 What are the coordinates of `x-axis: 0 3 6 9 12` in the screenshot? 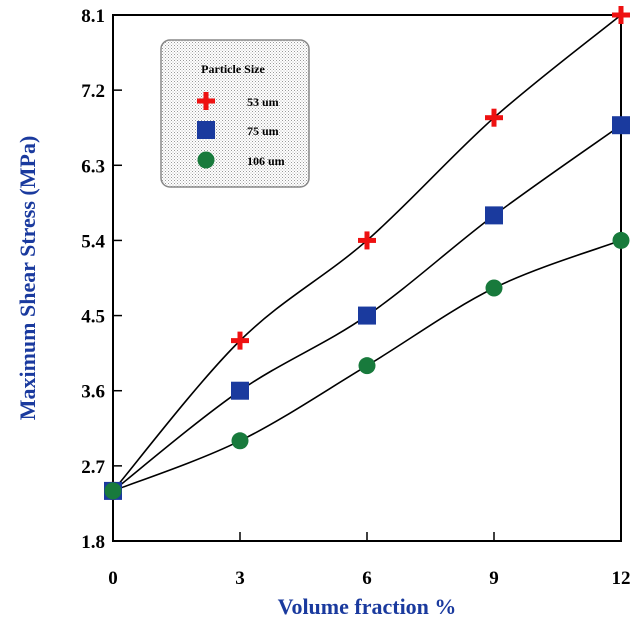 It's located at (369, 560).